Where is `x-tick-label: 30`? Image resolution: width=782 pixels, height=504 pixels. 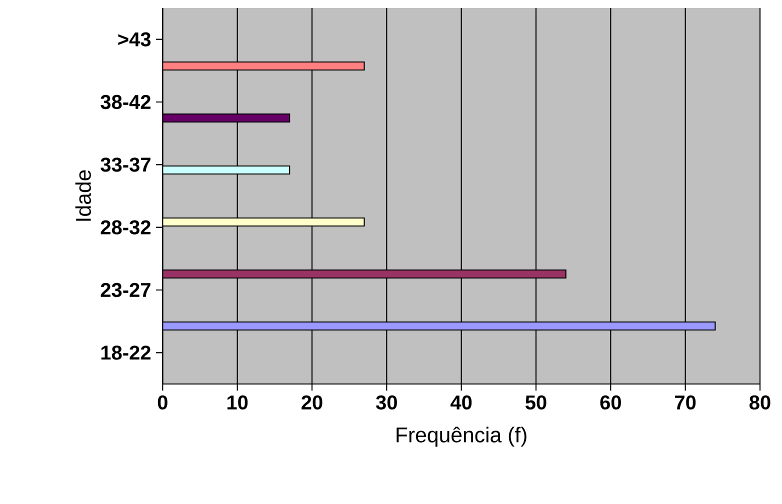 x-tick-label: 30 is located at coordinates (386, 402).